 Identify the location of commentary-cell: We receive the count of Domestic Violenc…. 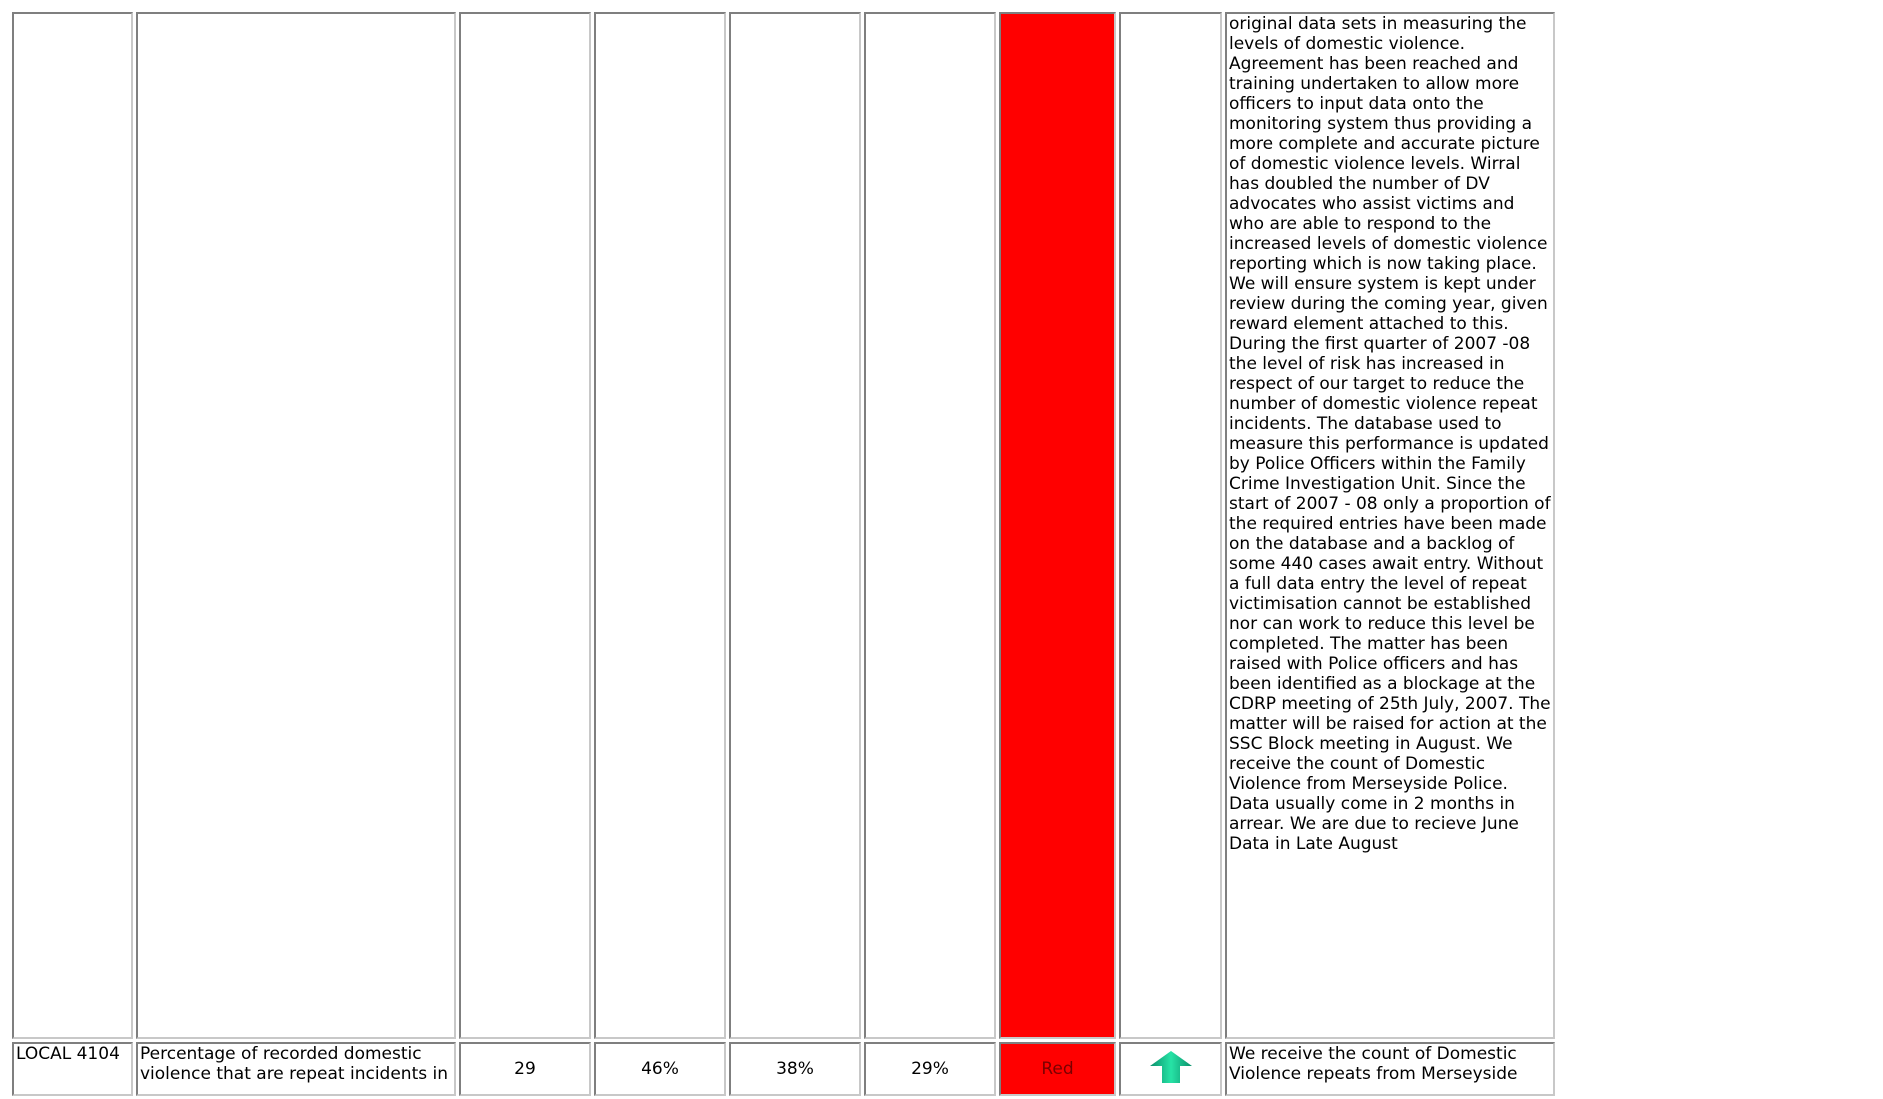
(1390, 1069).